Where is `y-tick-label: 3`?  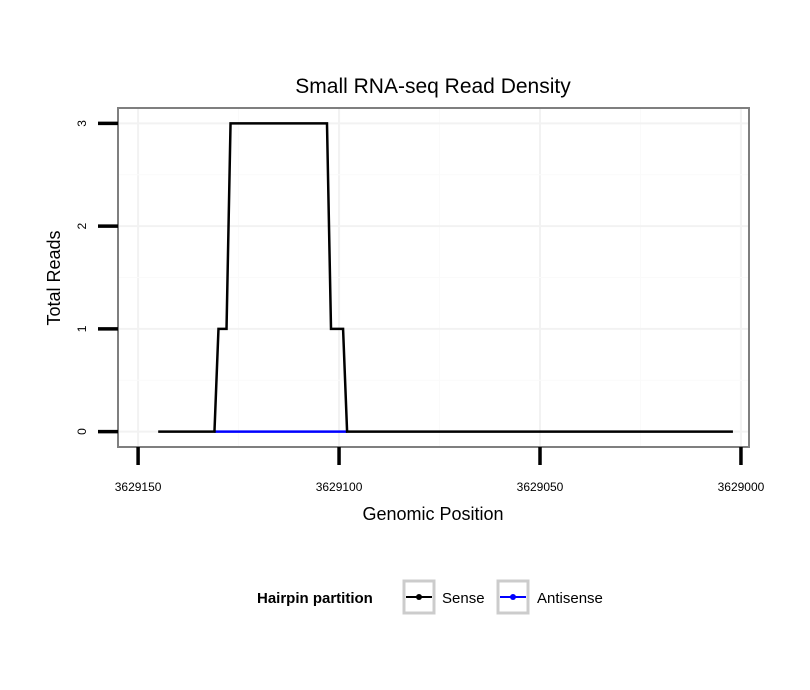
y-tick-label: 3 is located at coordinates (82, 123).